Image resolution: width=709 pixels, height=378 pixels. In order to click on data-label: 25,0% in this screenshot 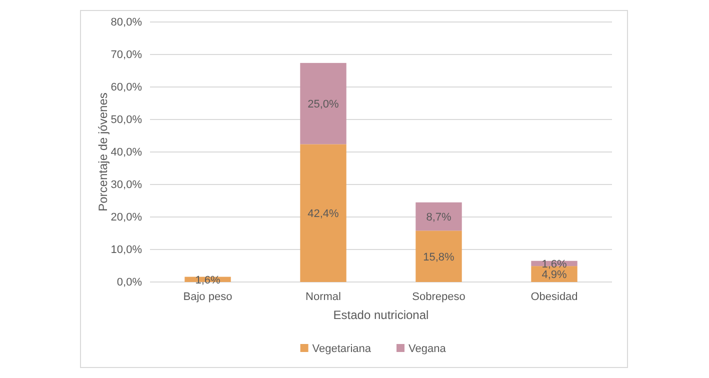, I will do `click(324, 104)`.